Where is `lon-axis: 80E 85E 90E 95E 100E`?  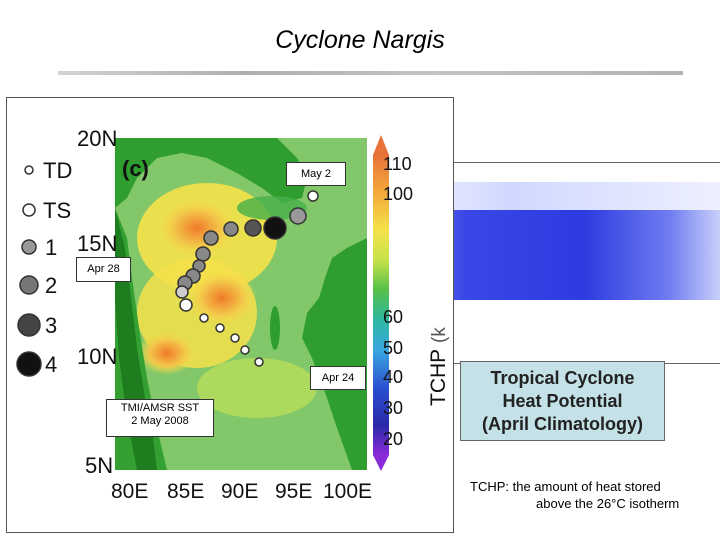 lon-axis: 80E 85E 90E 95E 100E is located at coordinates (241, 491).